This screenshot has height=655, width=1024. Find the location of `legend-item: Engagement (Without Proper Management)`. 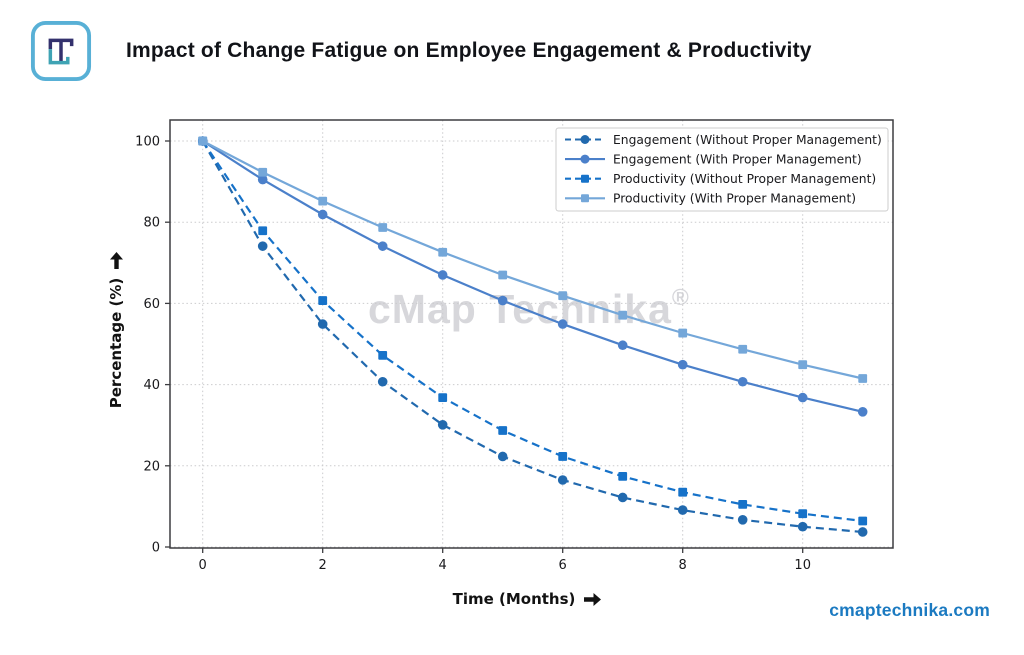

legend-item: Engagement (Without Proper Management) is located at coordinates (723, 140).